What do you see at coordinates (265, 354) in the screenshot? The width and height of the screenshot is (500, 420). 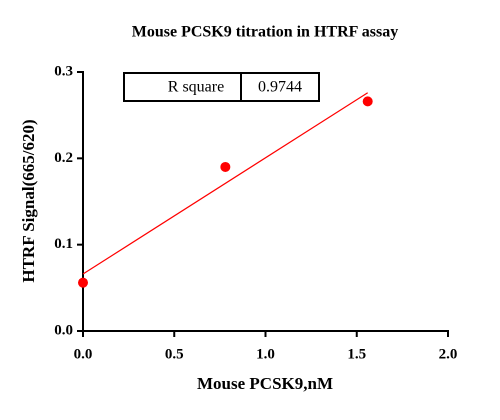 I see `x-tick-label: 1.0` at bounding box center [265, 354].